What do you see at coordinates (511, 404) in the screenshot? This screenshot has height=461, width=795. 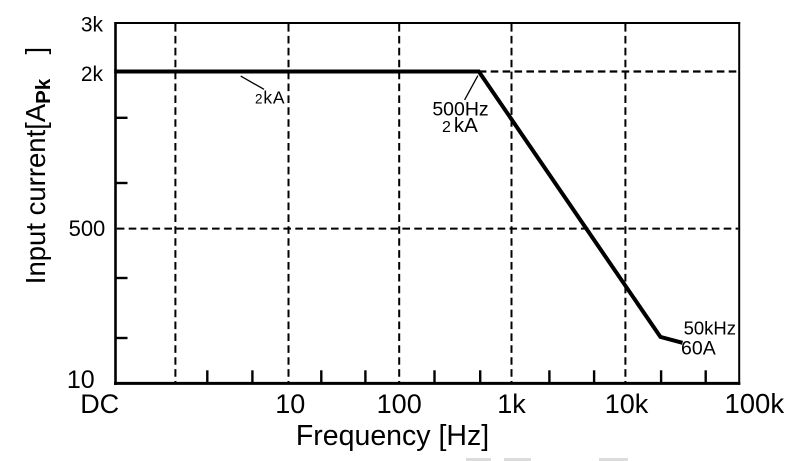 I see `svg-text: 1k` at bounding box center [511, 404].